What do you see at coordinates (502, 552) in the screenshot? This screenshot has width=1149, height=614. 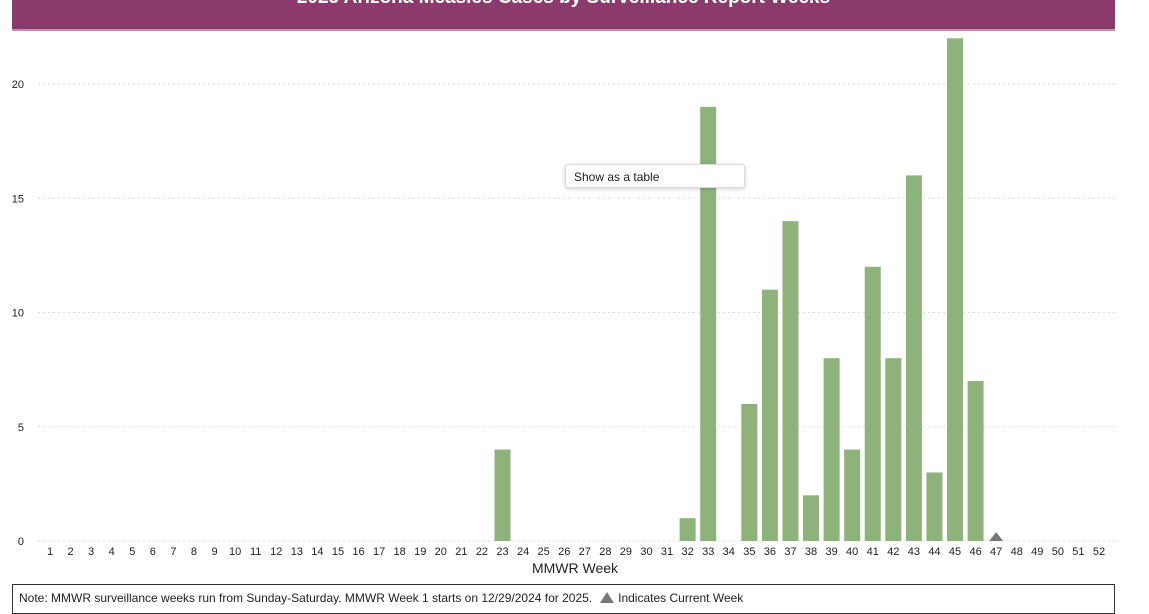 I see `x-tick-label: 23` at bounding box center [502, 552].